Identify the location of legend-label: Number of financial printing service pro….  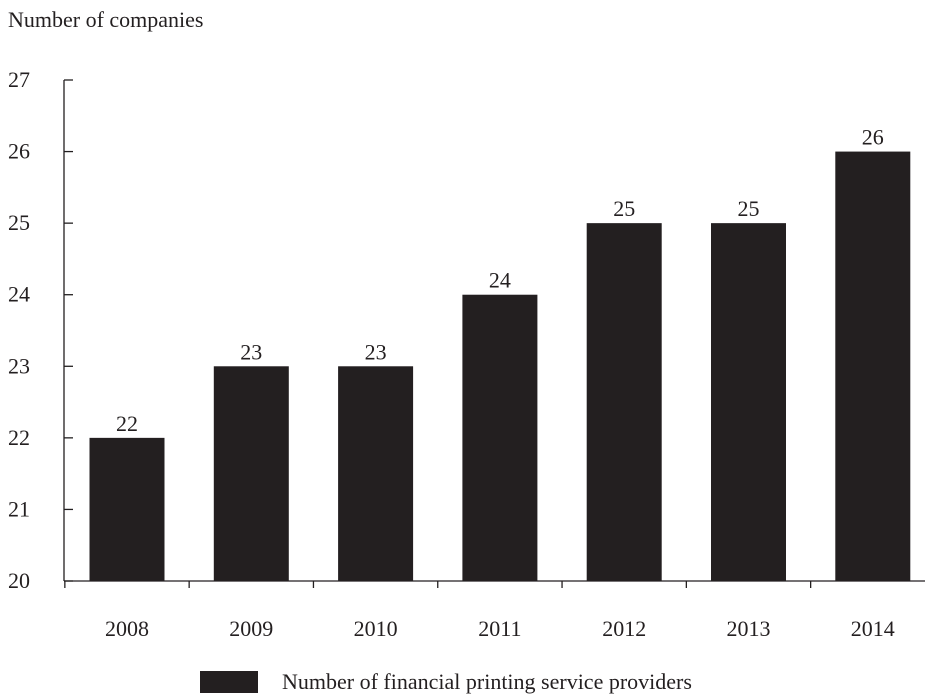
(487, 681).